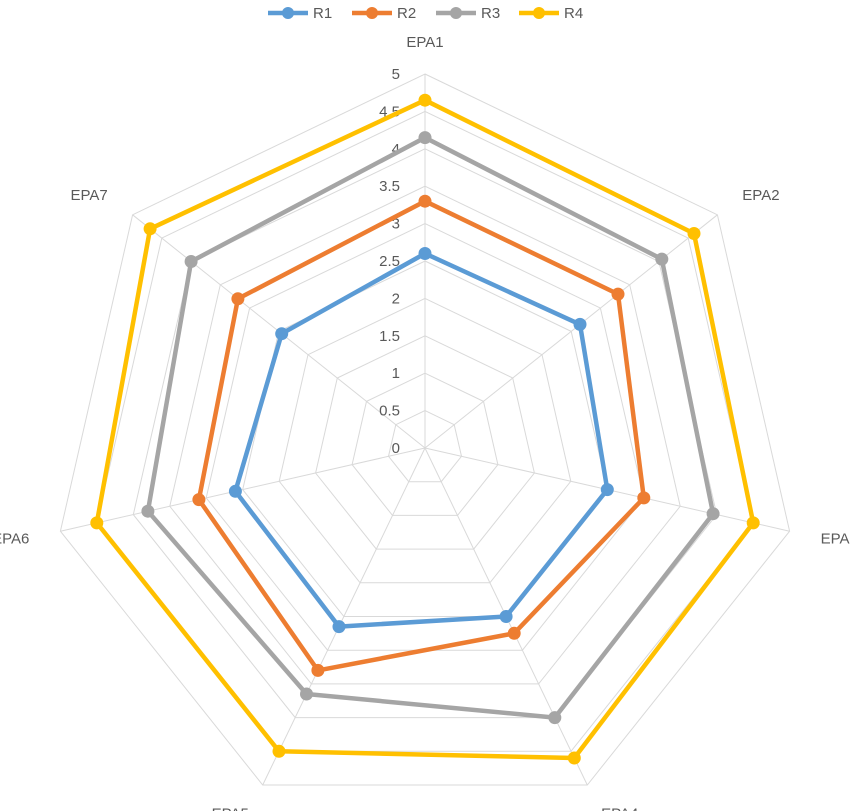 The height and width of the screenshot is (811, 850). I want to click on tick-label: 5, so click(396, 74).